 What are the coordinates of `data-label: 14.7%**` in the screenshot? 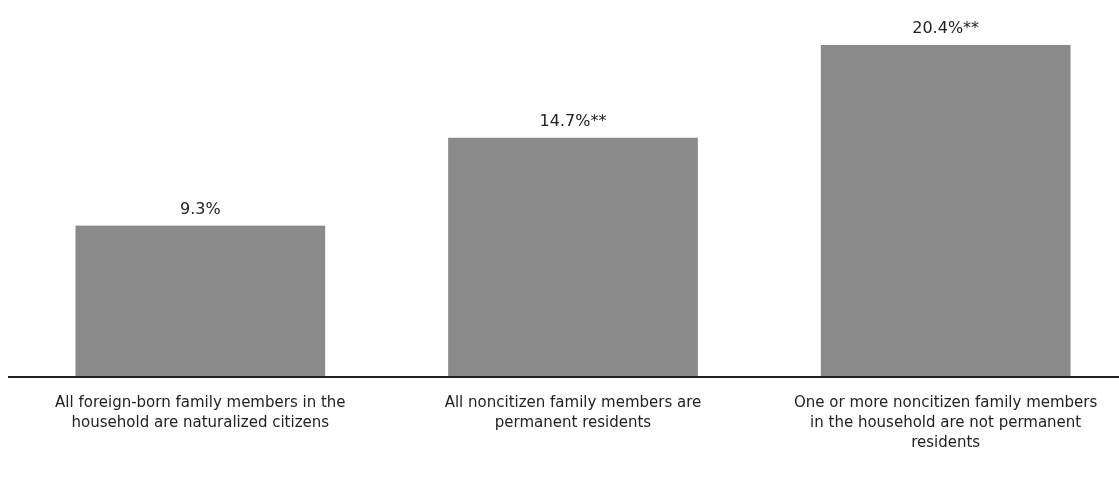 It's located at (573, 120).